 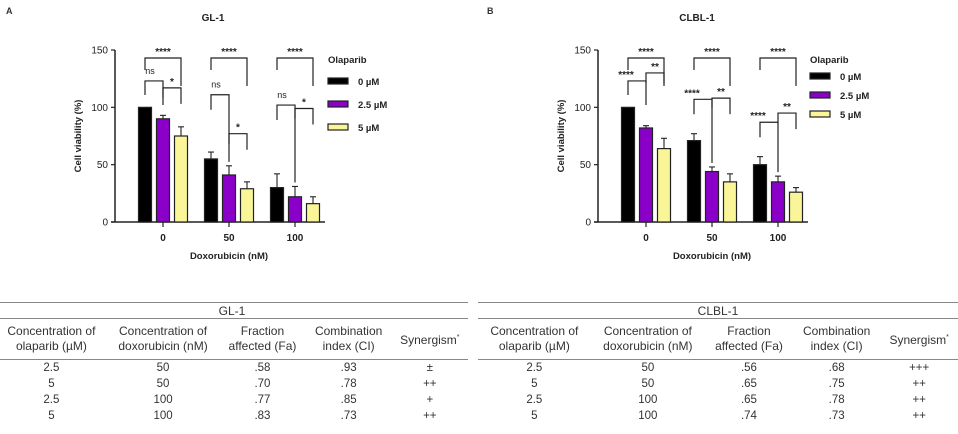 I want to click on table-row: 5 50 .70 .78 ++, so click(x=234, y=384).